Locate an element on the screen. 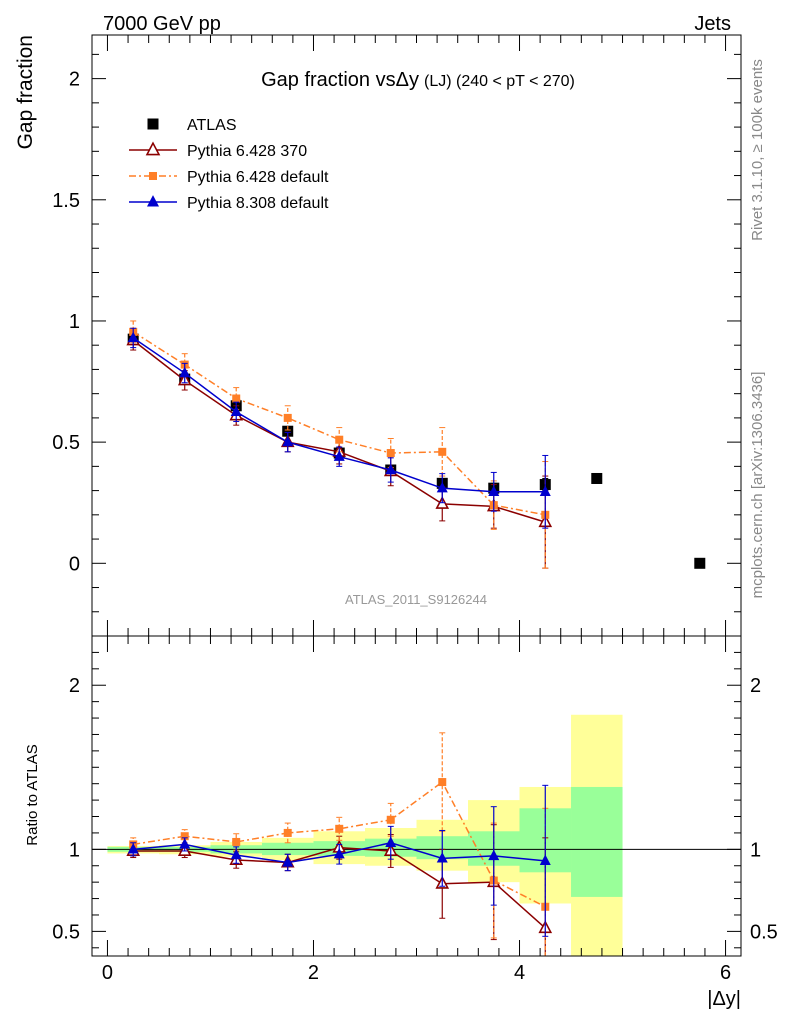 The width and height of the screenshot is (786, 1024). legend-marker-atlas is located at coordinates (153, 124).